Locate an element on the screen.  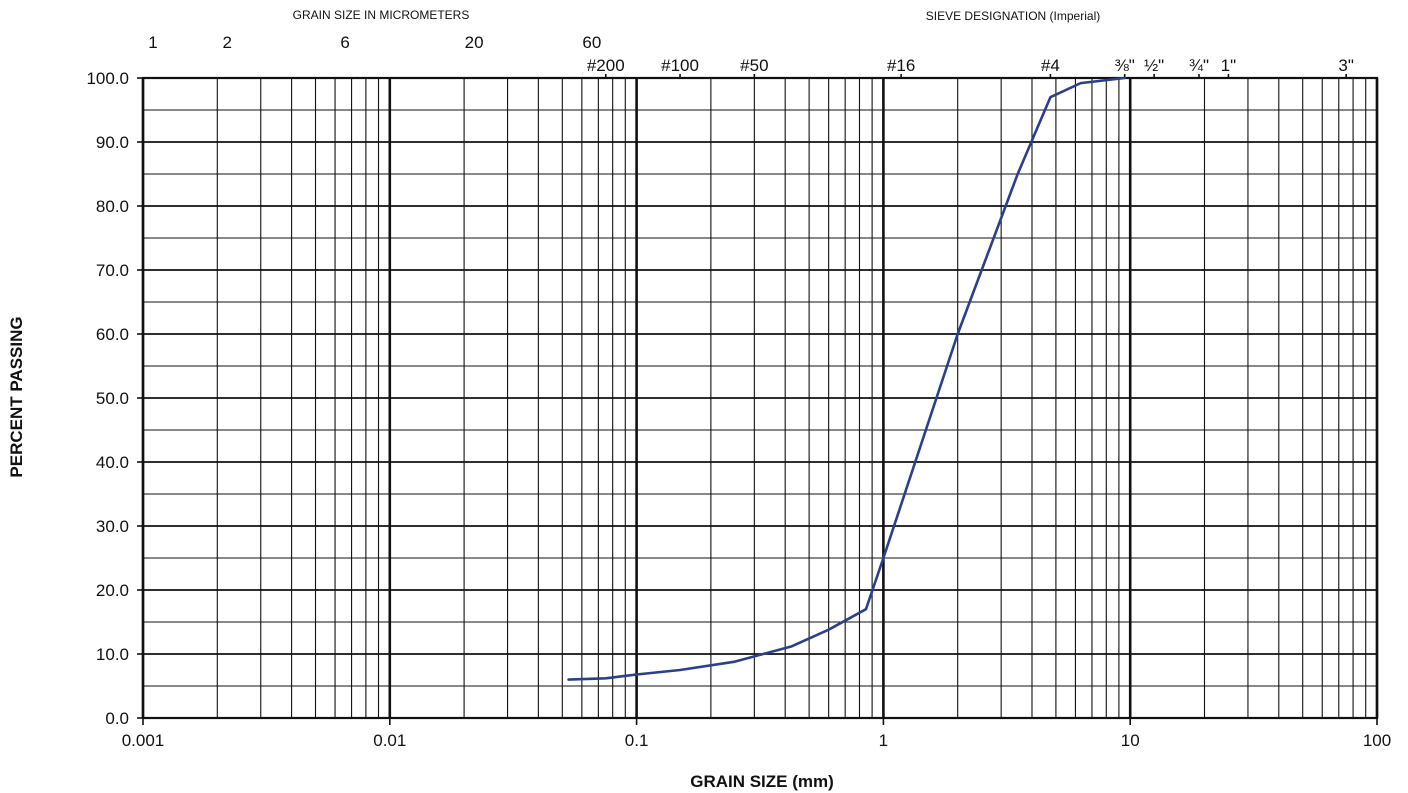
sieve-label: ⅜" is located at coordinates (1125, 65).